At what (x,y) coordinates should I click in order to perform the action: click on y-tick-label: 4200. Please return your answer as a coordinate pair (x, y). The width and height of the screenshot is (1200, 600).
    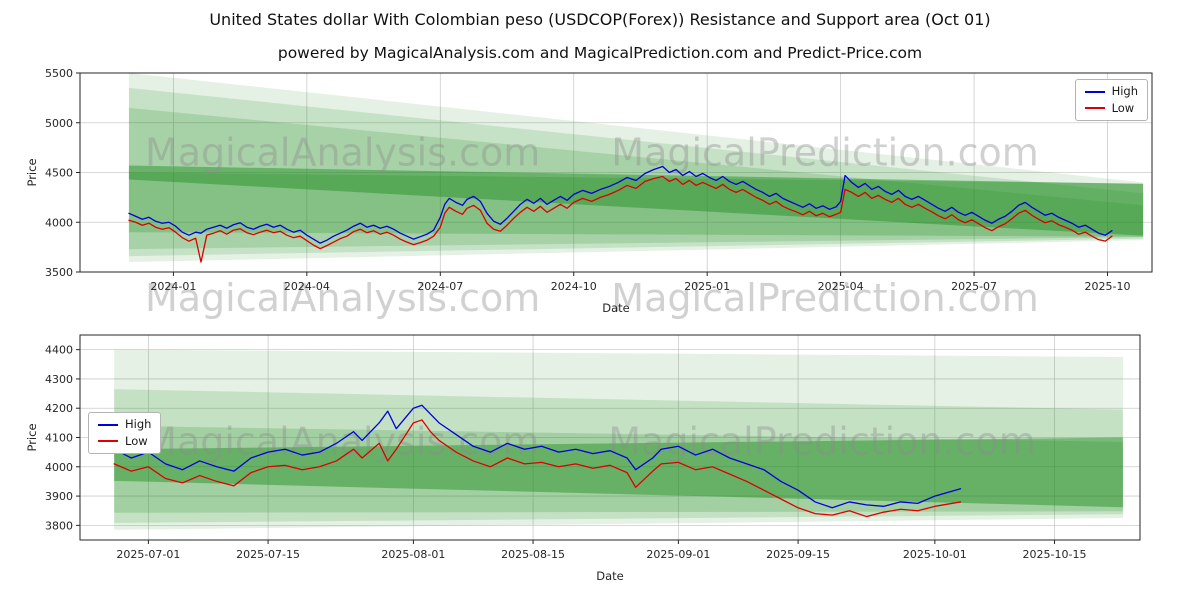
    Looking at the image, I should click on (59, 408).